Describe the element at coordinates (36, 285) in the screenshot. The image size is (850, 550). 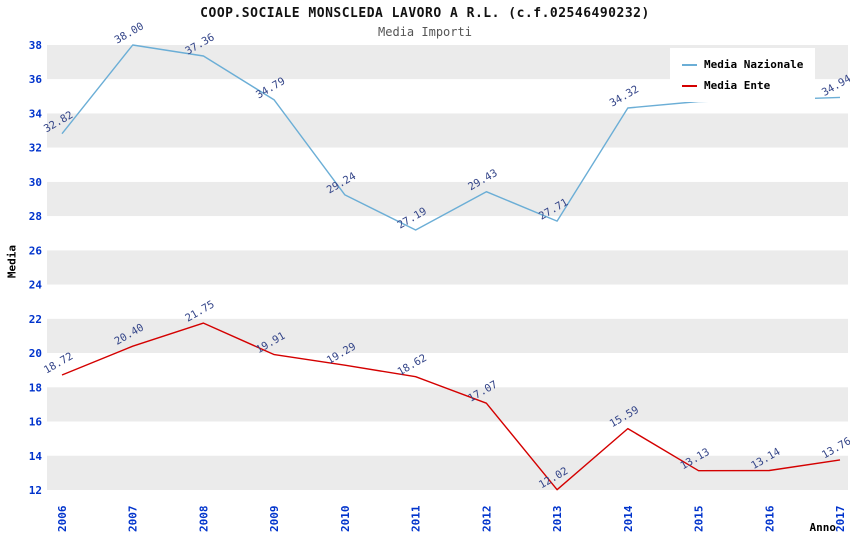
I see `y-tick-label: 24` at that location.